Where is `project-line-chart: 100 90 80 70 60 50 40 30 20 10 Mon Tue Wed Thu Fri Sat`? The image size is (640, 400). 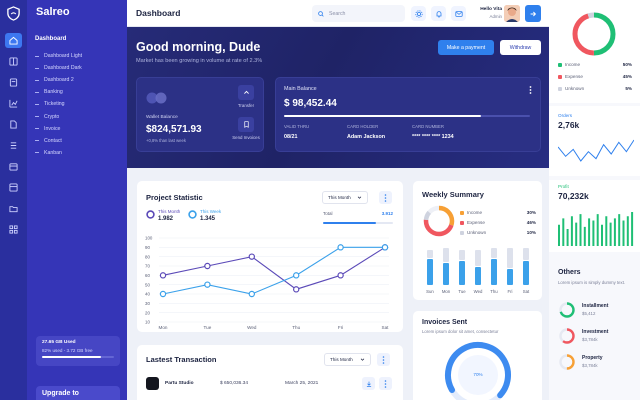 project-line-chart: 100 90 80 70 60 50 40 30 20 10 Mon Tue Wed Thu Fri Sat is located at coordinates (267, 283).